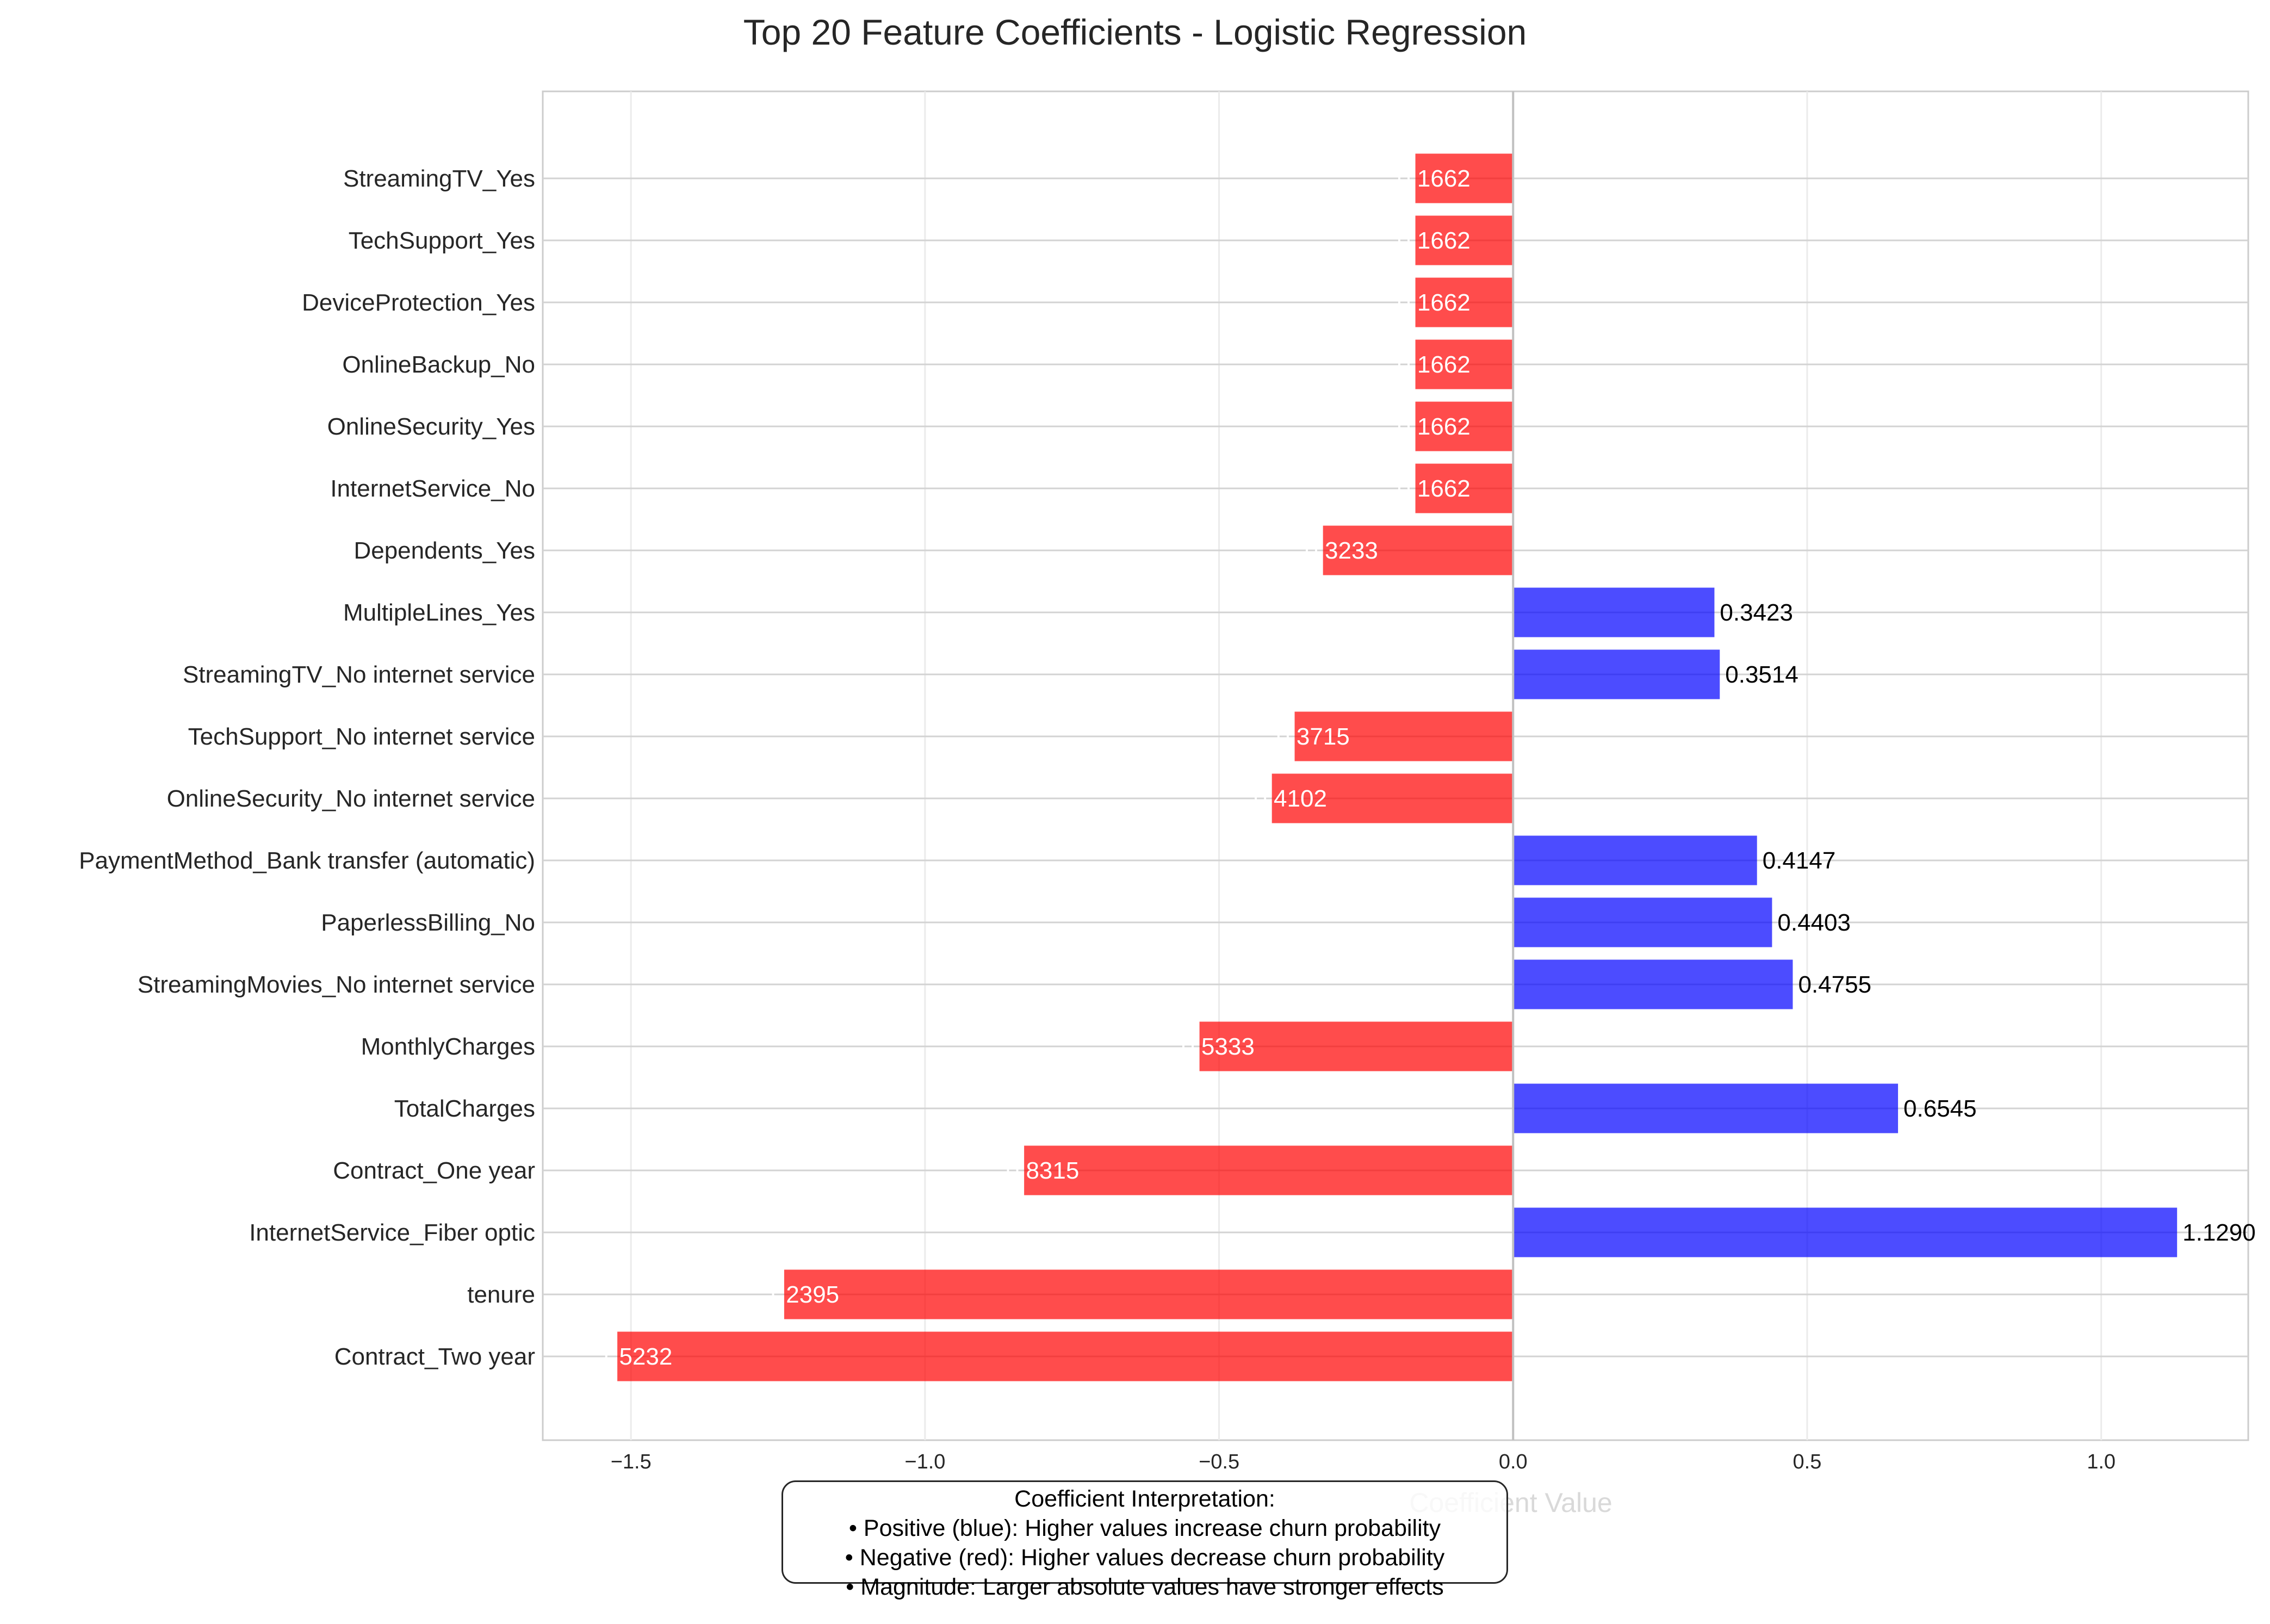 The image size is (2270, 1624). I want to click on y-tick-label: Contract_Two year, so click(435, 1356).